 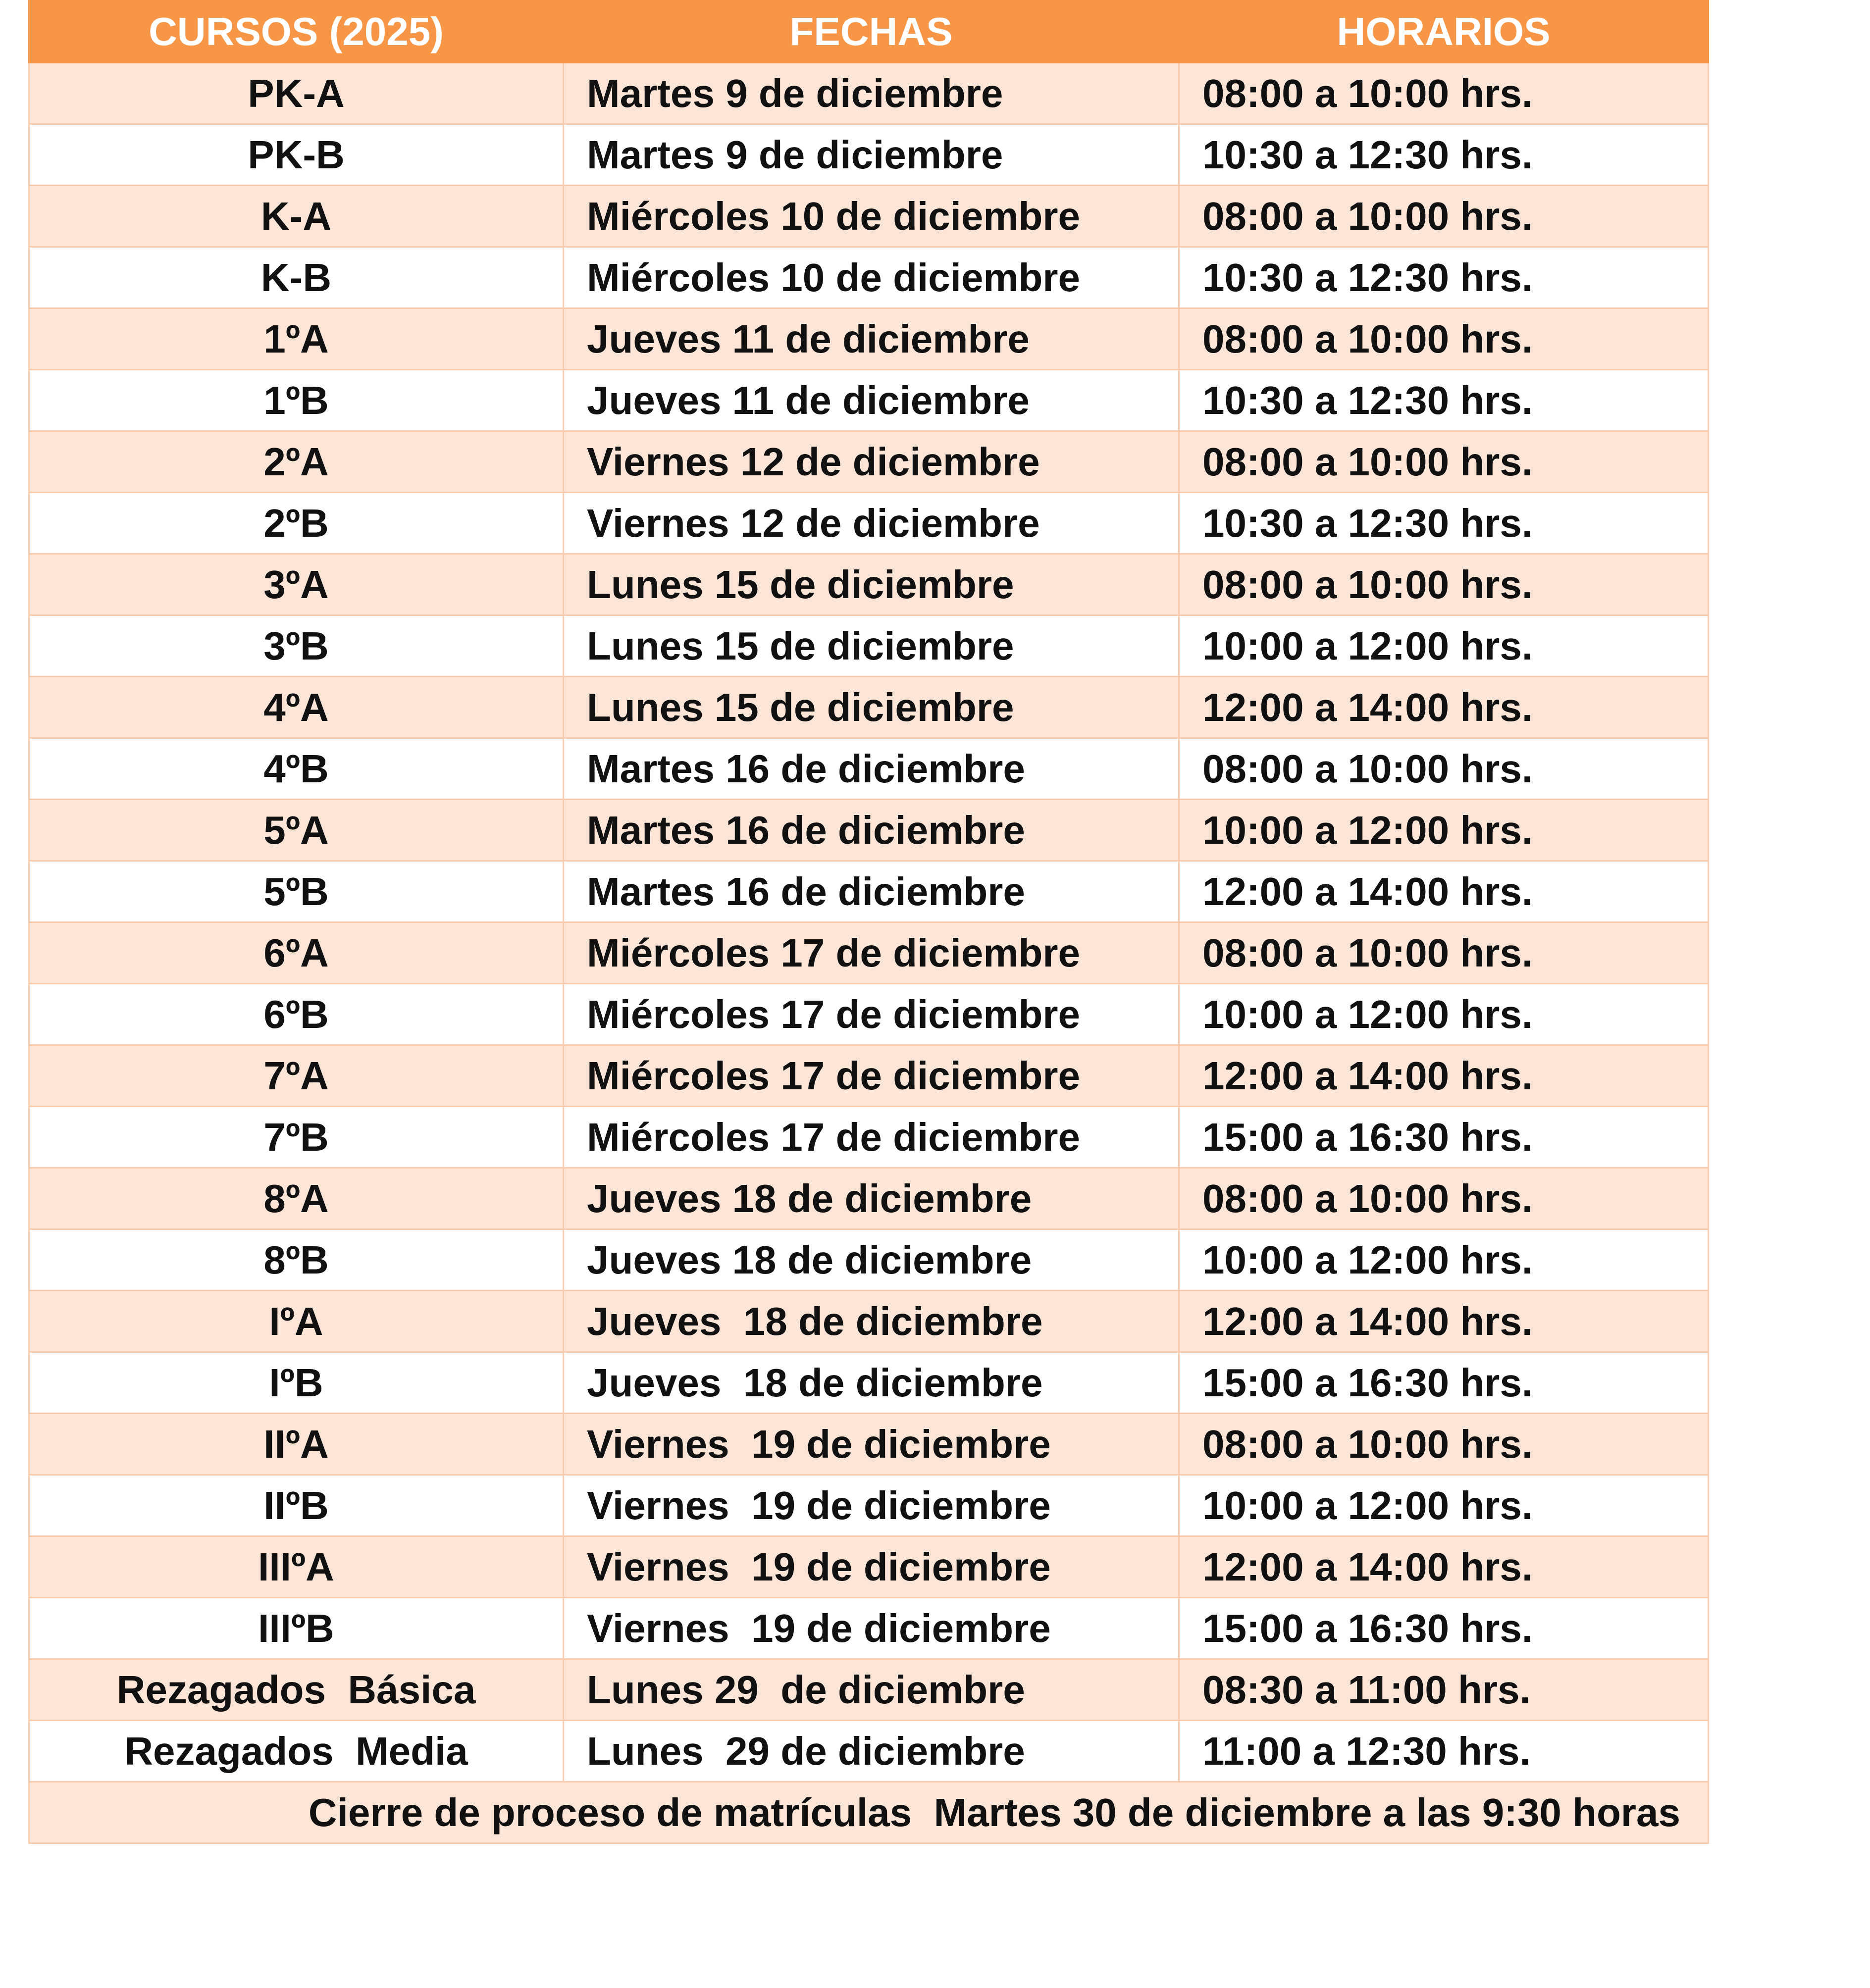 I want to click on course-cell: IIIºB, so click(x=296, y=1629).